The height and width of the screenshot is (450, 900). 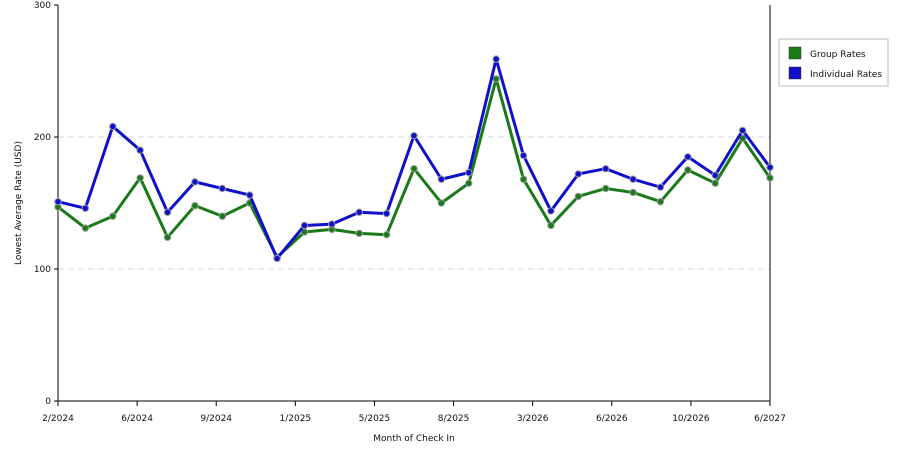 I want to click on x-tick-label-1: 6/2024, so click(x=137, y=419).